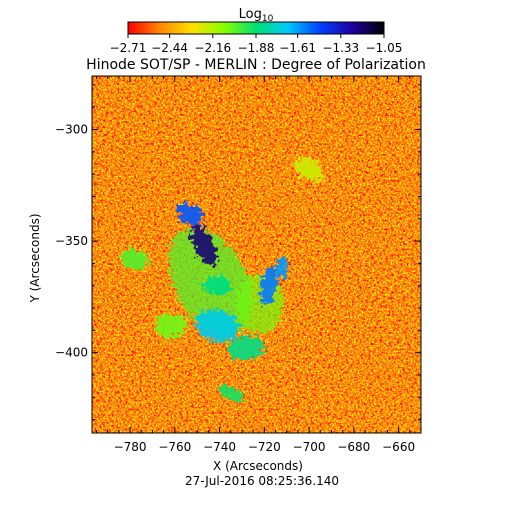 The height and width of the screenshot is (512, 512). Describe the element at coordinates (128, 48) in the screenshot. I see `colorbar-tick-label: −2.71` at that location.